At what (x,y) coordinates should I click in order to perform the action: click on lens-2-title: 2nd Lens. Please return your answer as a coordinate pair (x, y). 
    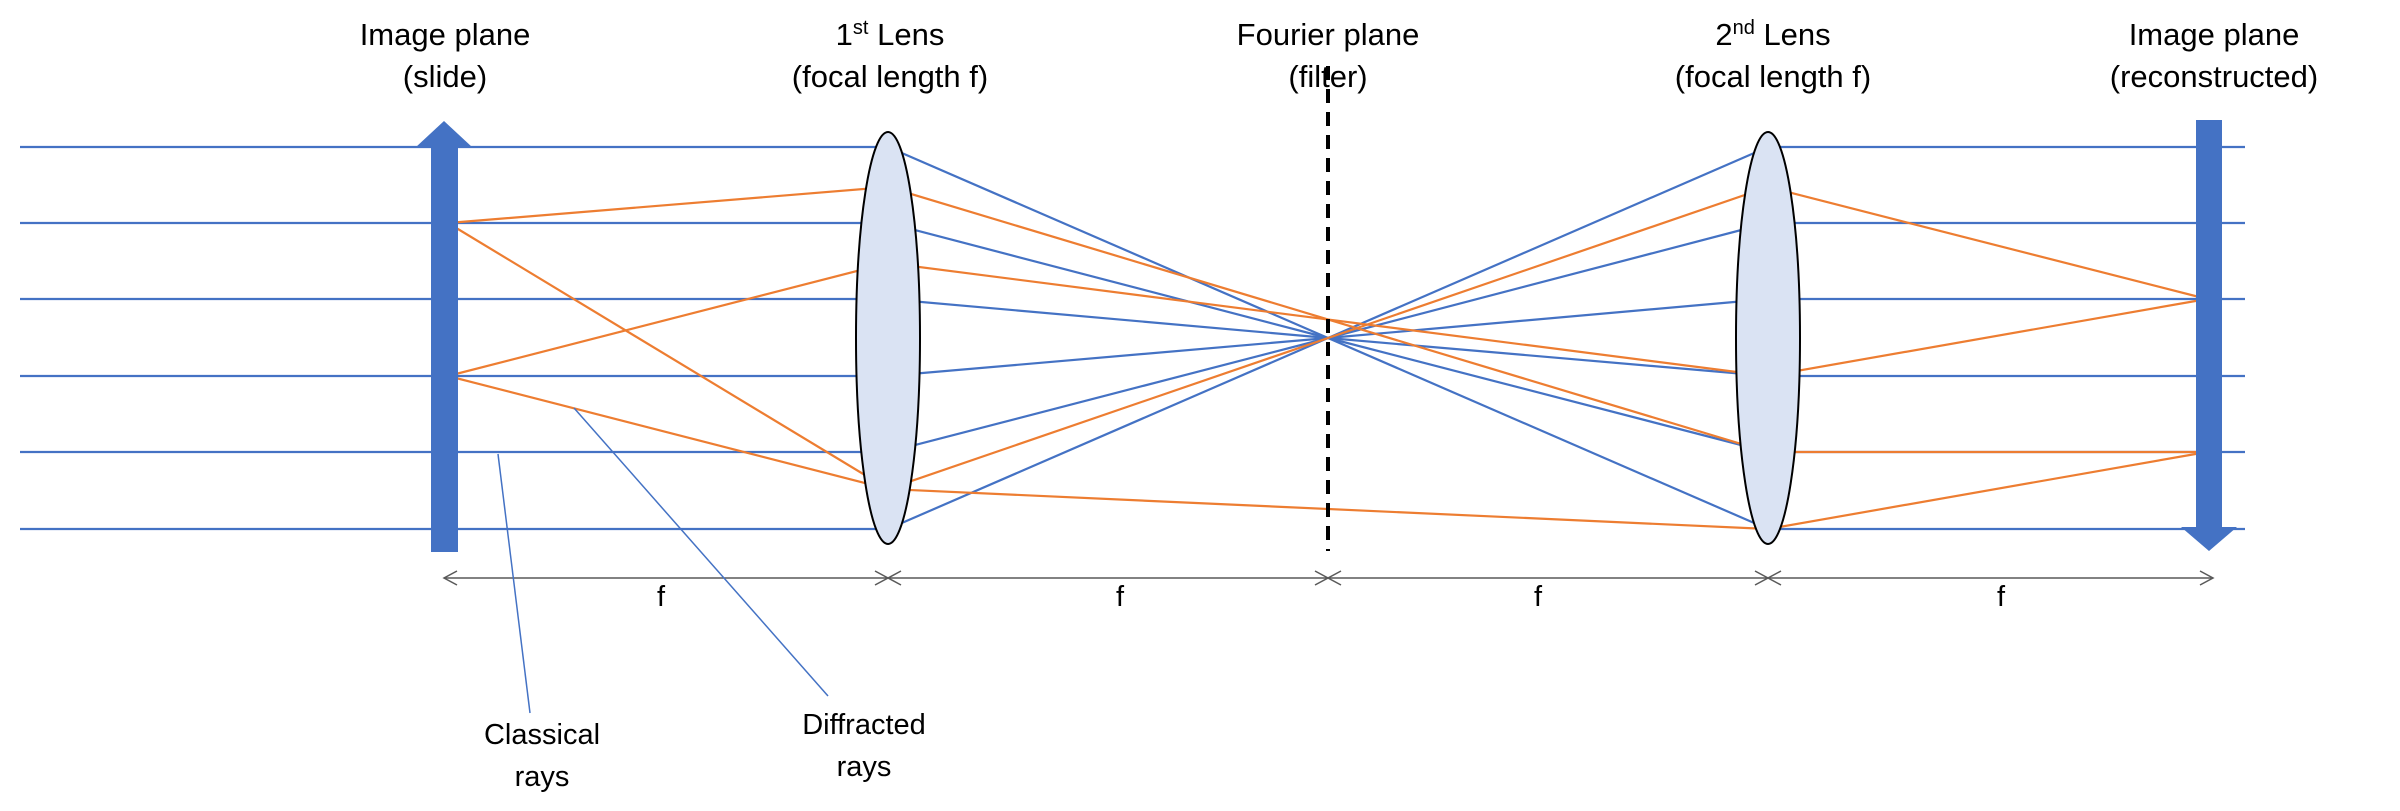
    Looking at the image, I should click on (1772, 34).